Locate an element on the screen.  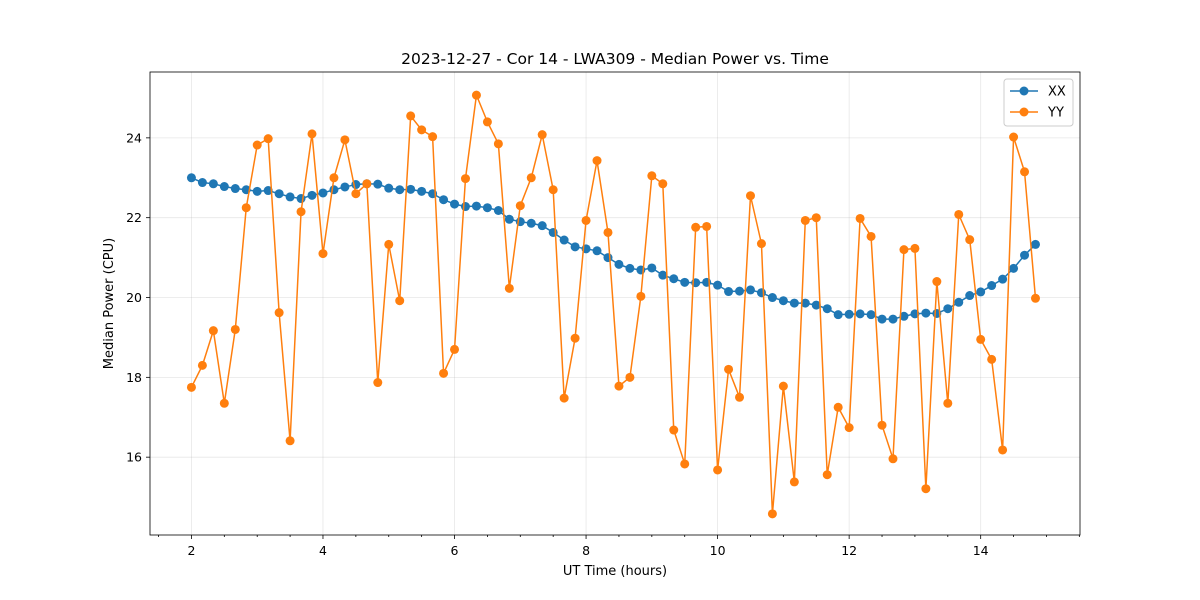
x-tick-label: 14 is located at coordinates (981, 550).